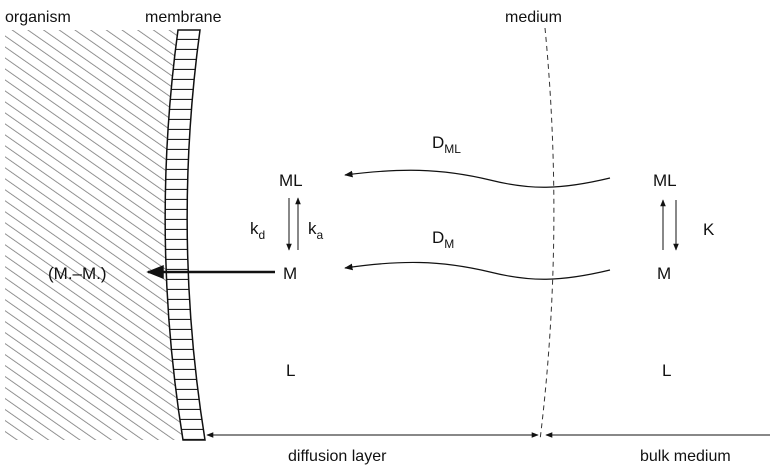 This screenshot has width=771, height=468. I want to click on footer-label: bulk medium, so click(685, 456).